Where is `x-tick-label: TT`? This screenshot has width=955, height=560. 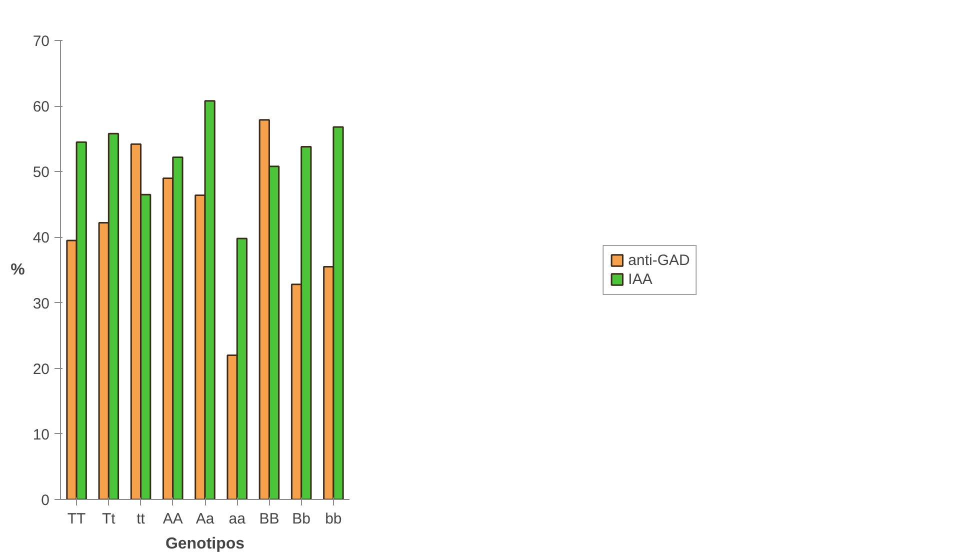
x-tick-label: TT is located at coordinates (76, 519).